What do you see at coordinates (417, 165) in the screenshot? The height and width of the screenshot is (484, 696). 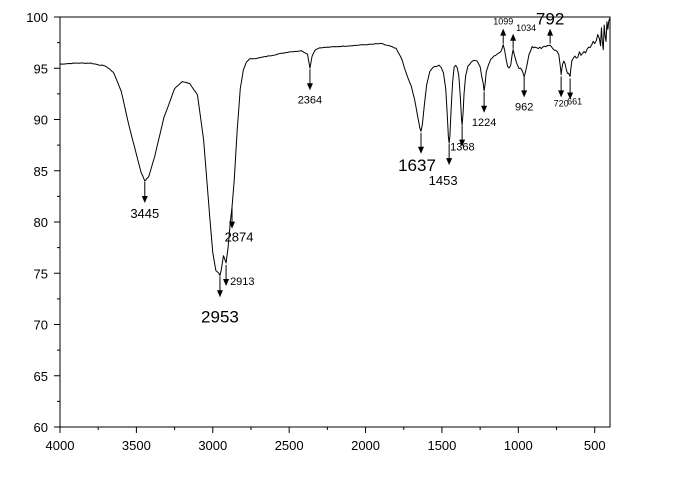 I see `annotation-label: 1637` at bounding box center [417, 165].